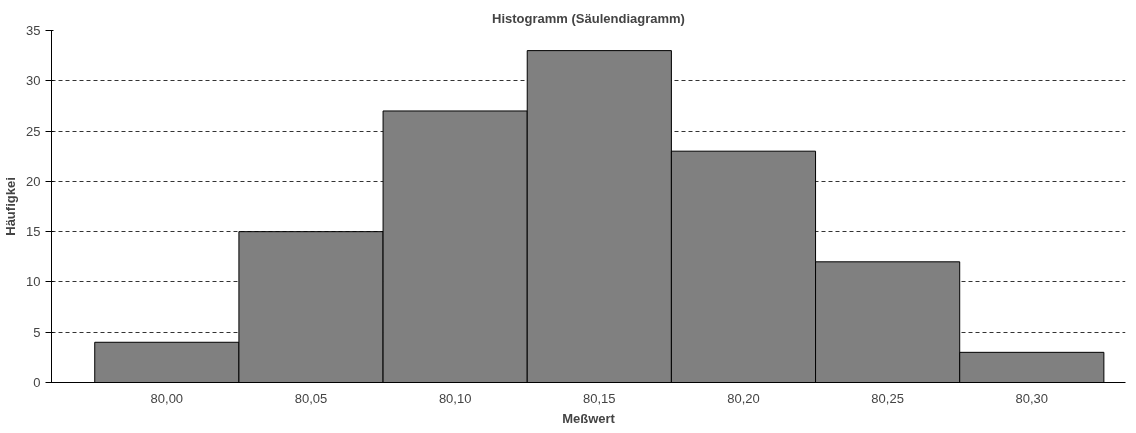  I want to click on y-tick-label: 25, so click(33, 131).